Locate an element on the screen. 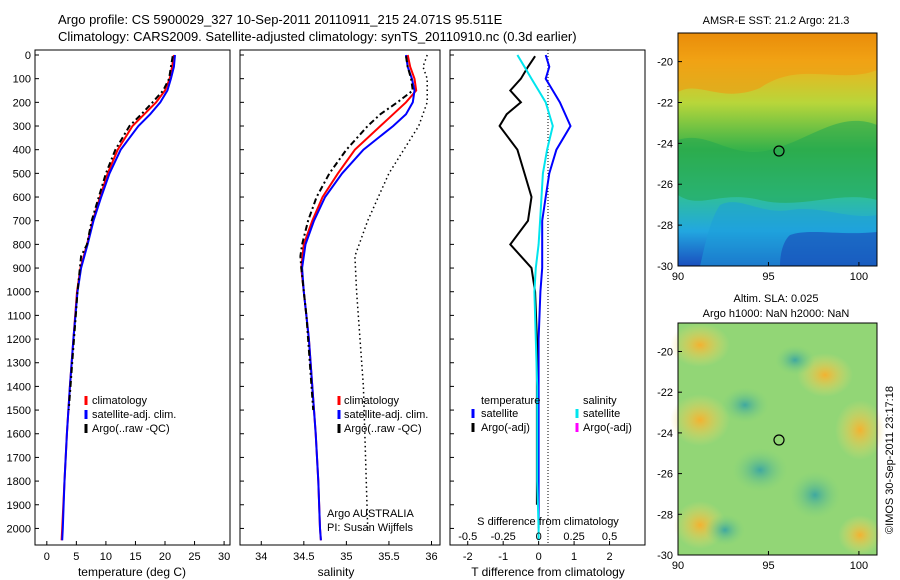 This screenshot has width=900, height=580. temperature-x-label: temperature (deg C) is located at coordinates (132, 572).